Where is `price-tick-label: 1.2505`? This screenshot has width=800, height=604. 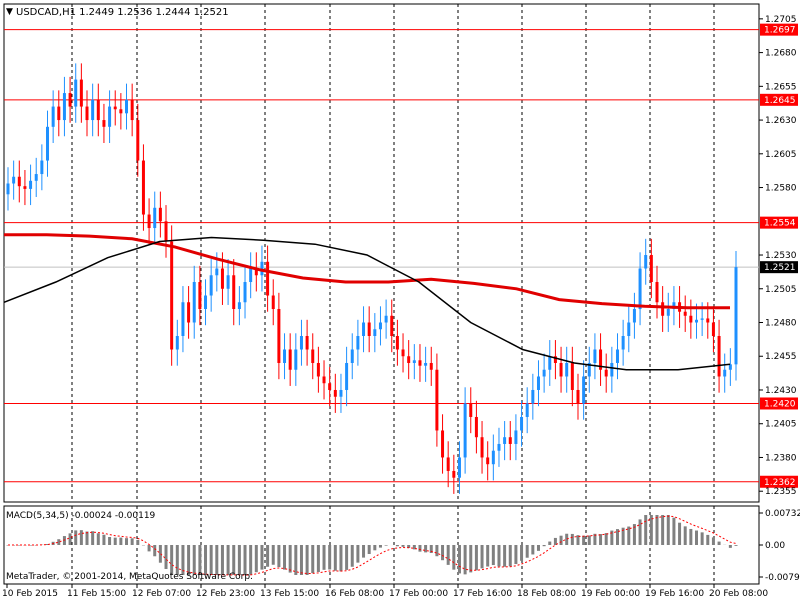 price-tick-label: 1.2505 is located at coordinates (781, 290).